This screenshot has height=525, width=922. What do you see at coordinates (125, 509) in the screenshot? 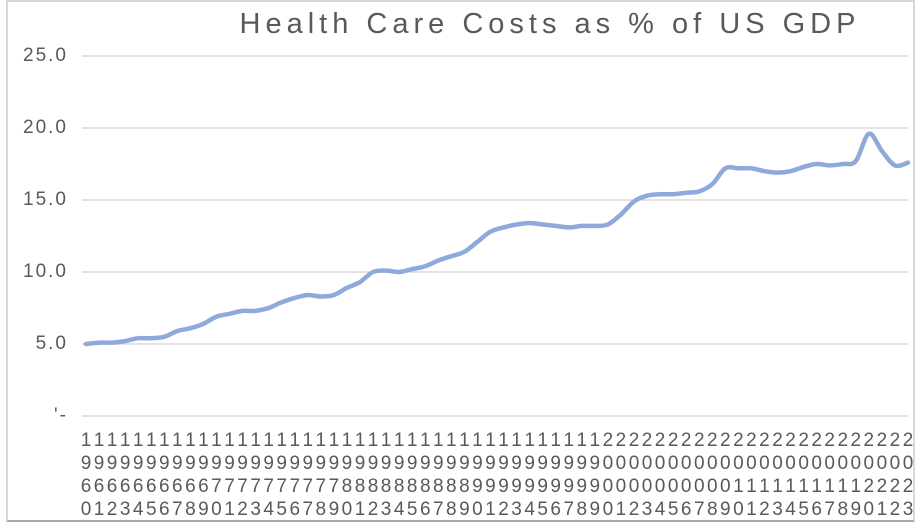
I see `x-tick-digit: 3` at bounding box center [125, 509].